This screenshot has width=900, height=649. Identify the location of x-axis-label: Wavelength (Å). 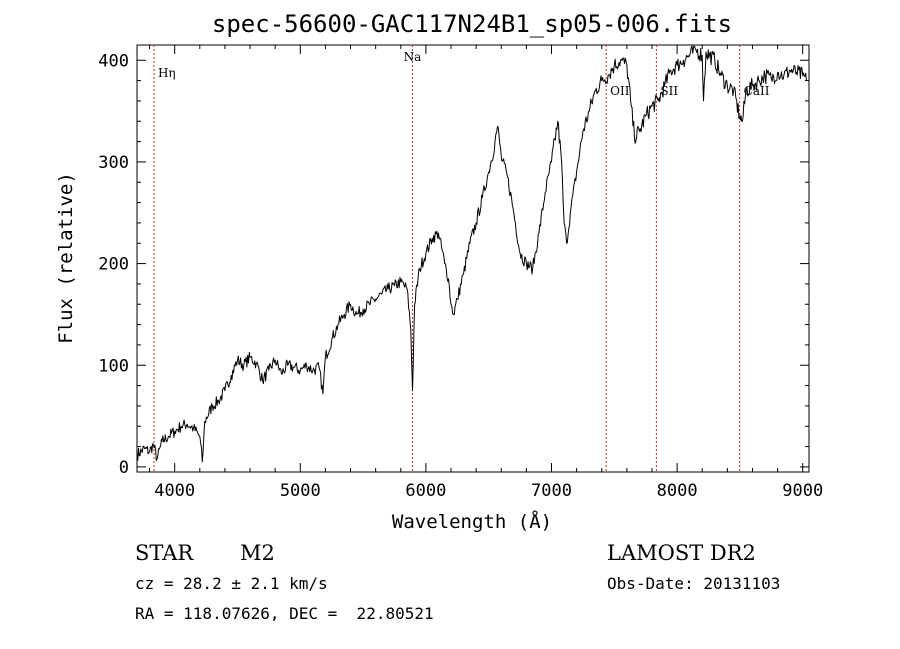
(472, 521).